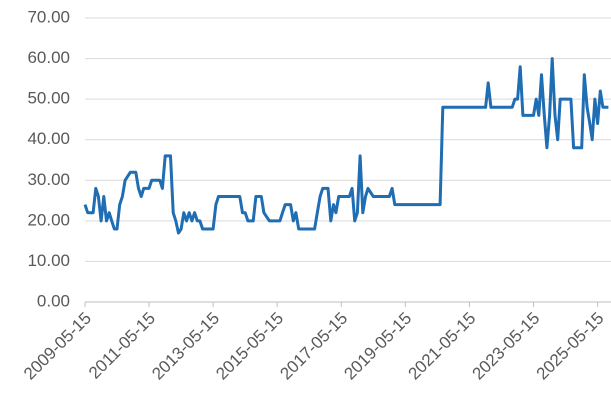 This screenshot has height=416, width=611. What do you see at coordinates (48, 219) in the screenshot?
I see `y-tick-label: 20.00` at bounding box center [48, 219].